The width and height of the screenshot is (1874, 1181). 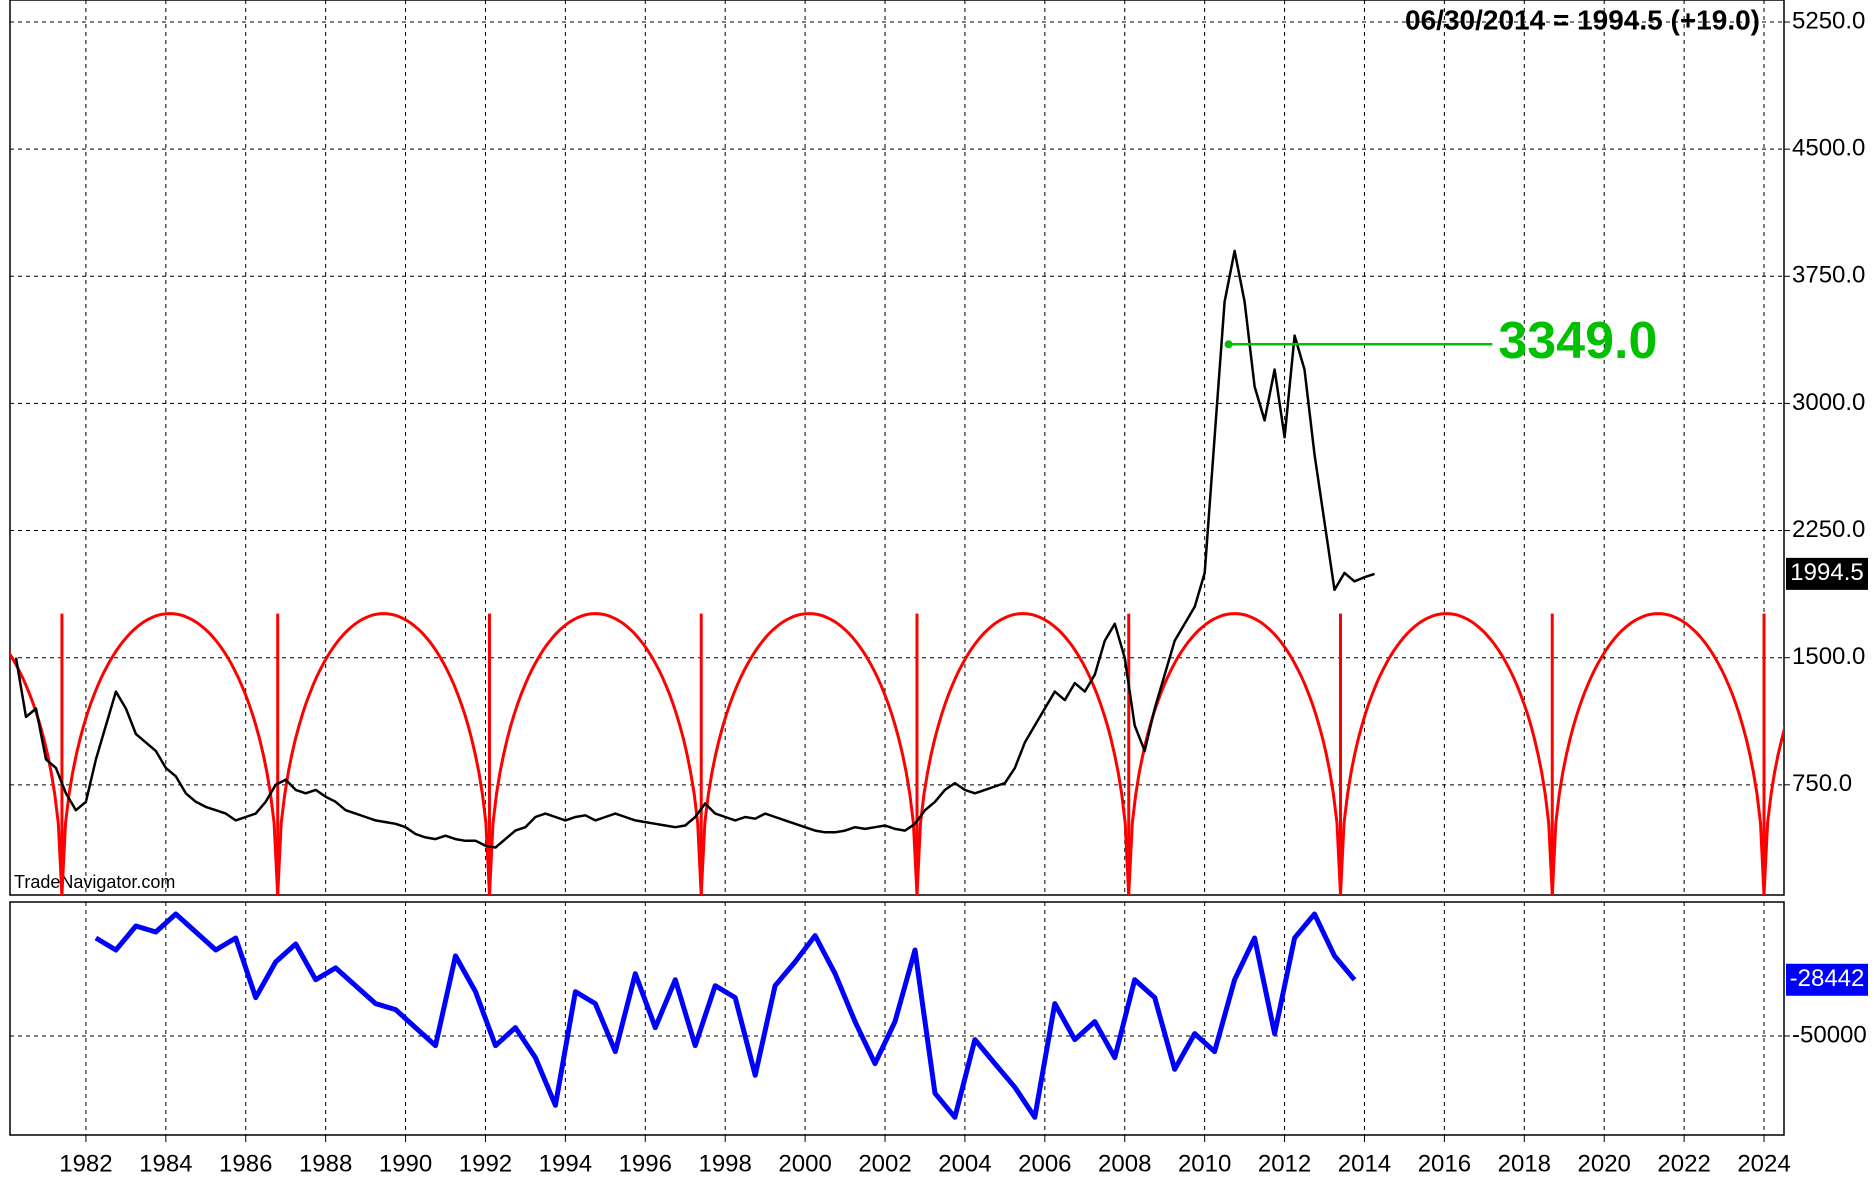 What do you see at coordinates (405, 1163) in the screenshot?
I see `x-tick-label: 1990` at bounding box center [405, 1163].